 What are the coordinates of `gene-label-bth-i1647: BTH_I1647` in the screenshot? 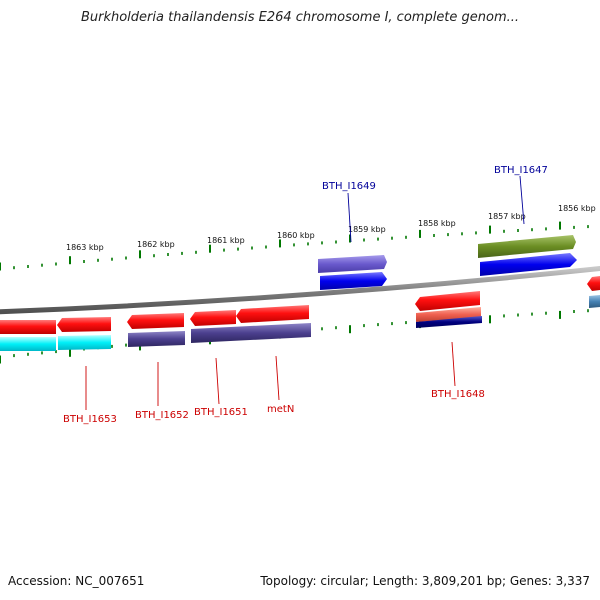 It's located at (521, 170).